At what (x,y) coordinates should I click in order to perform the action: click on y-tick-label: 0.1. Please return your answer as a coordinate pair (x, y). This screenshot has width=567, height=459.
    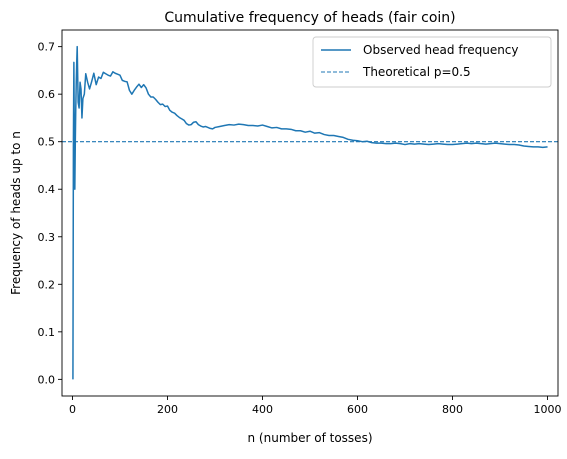
    Looking at the image, I should click on (47, 332).